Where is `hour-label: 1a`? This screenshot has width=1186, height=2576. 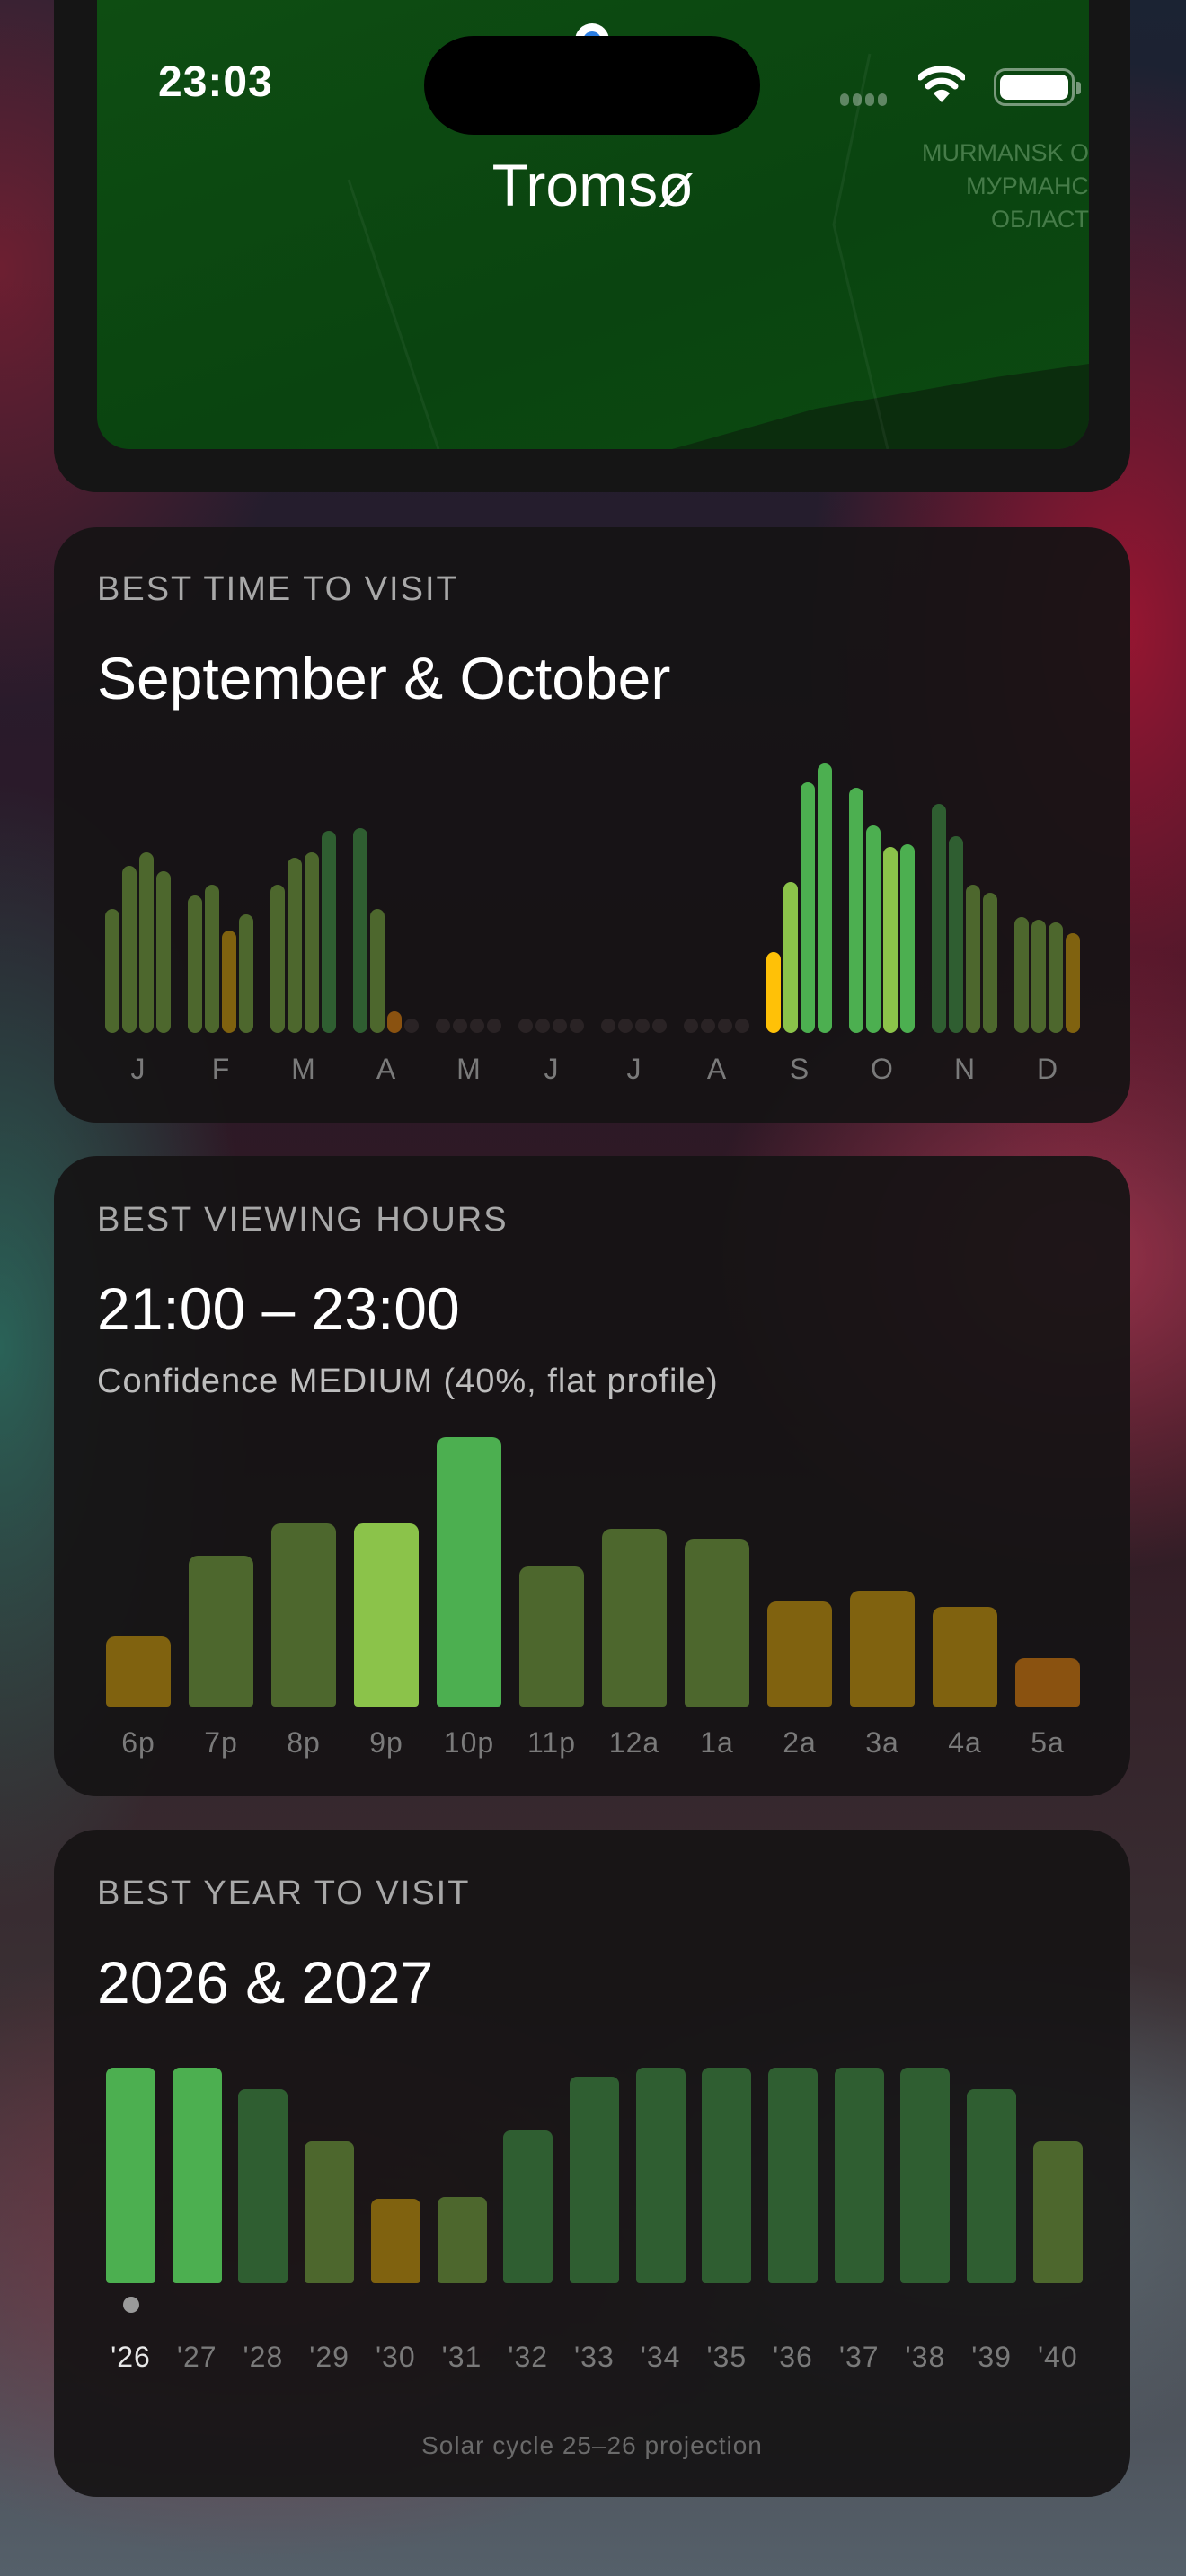 hour-label: 1a is located at coordinates (717, 1742).